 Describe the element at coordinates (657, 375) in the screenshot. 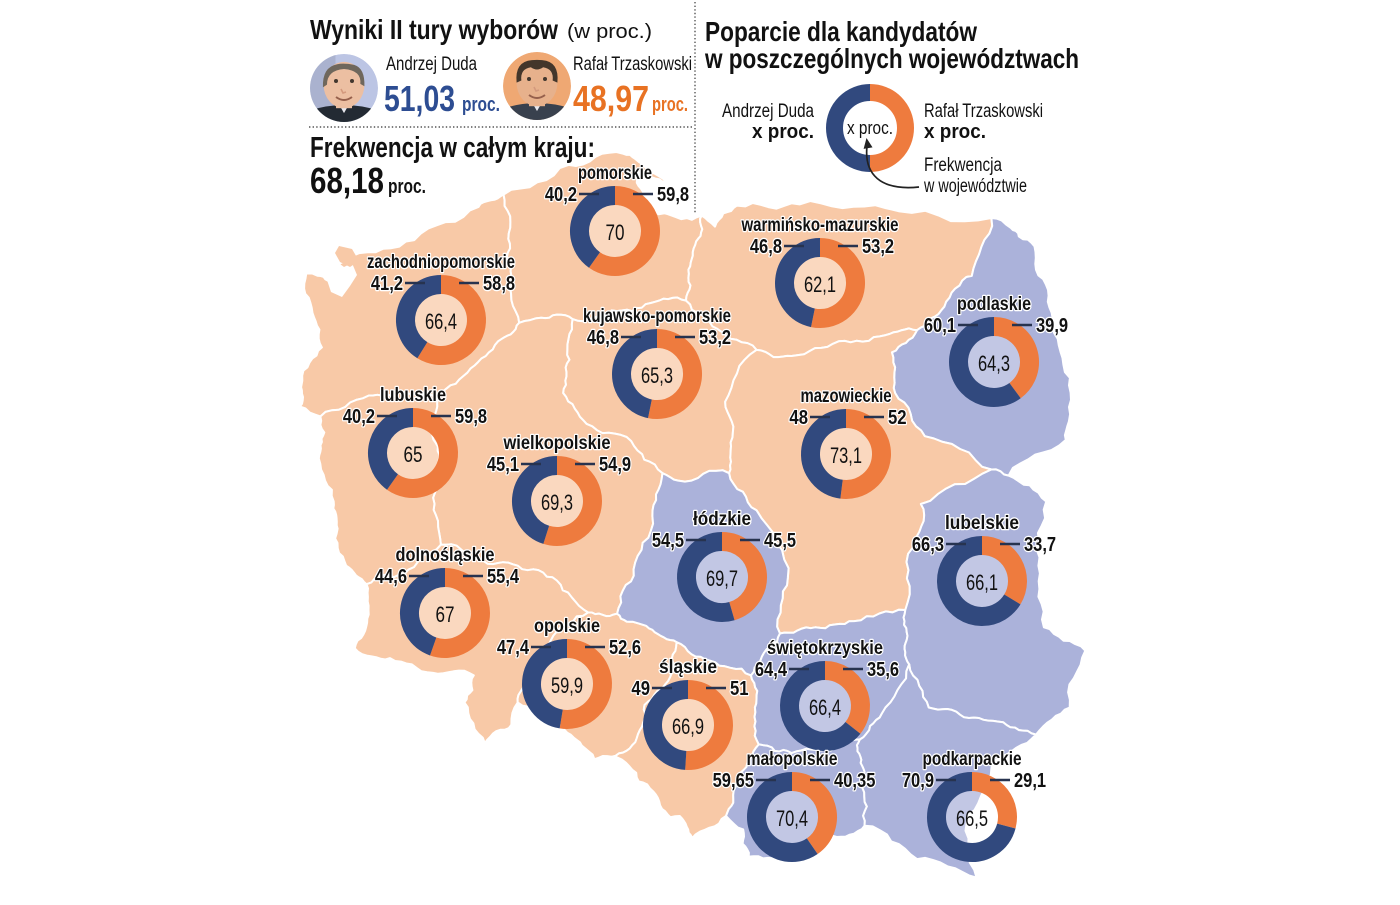

I see `svg-text: 65,3` at that location.